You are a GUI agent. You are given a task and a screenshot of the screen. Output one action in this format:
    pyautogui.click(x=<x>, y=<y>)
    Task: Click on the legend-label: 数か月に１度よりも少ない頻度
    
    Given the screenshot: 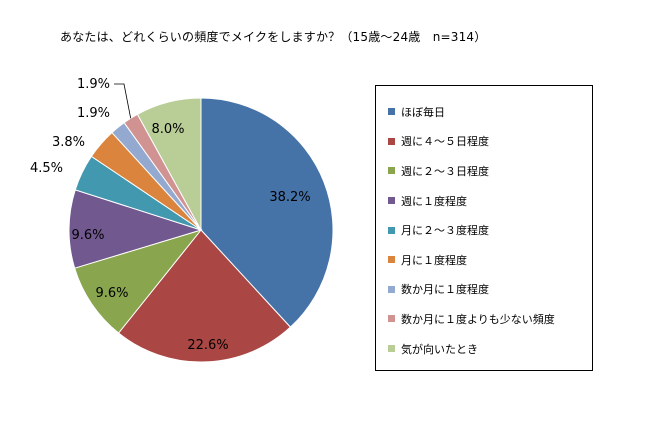 What is the action you would take?
    pyautogui.click(x=478, y=319)
    